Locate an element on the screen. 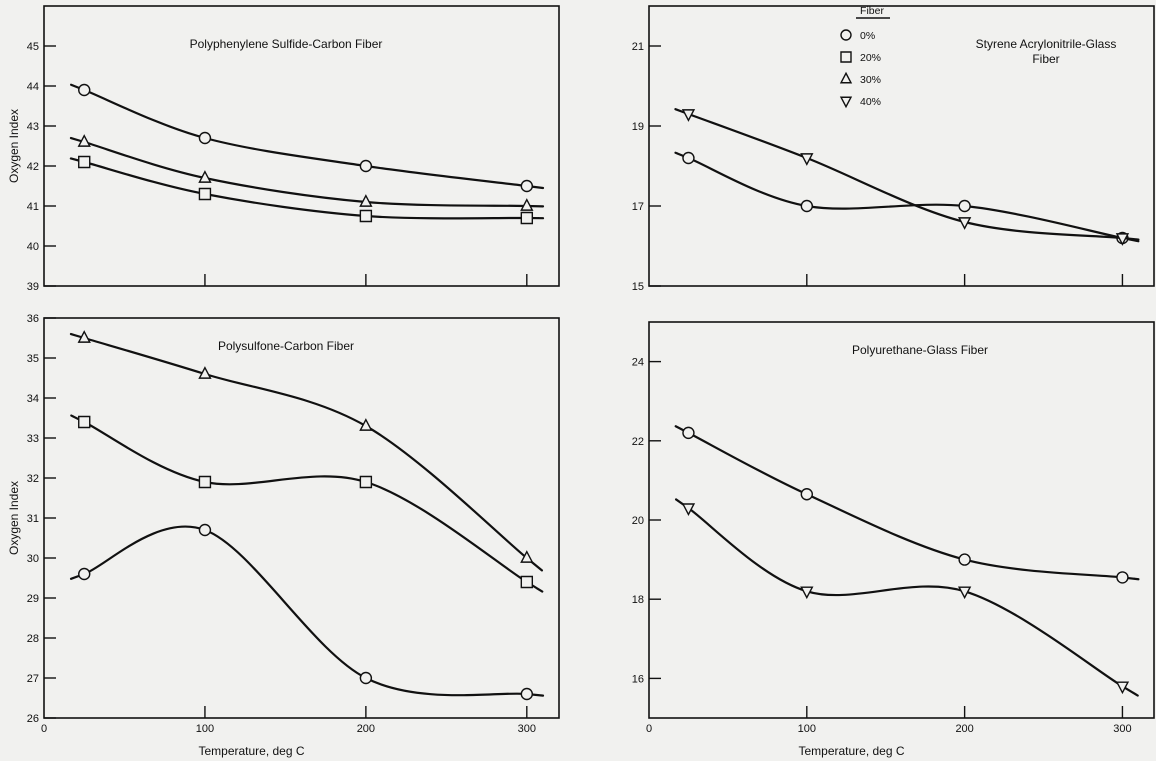 The width and height of the screenshot is (1156, 761). panel-title: Polyphenylene Sulfide-Carbon Fiber is located at coordinates (286, 44).